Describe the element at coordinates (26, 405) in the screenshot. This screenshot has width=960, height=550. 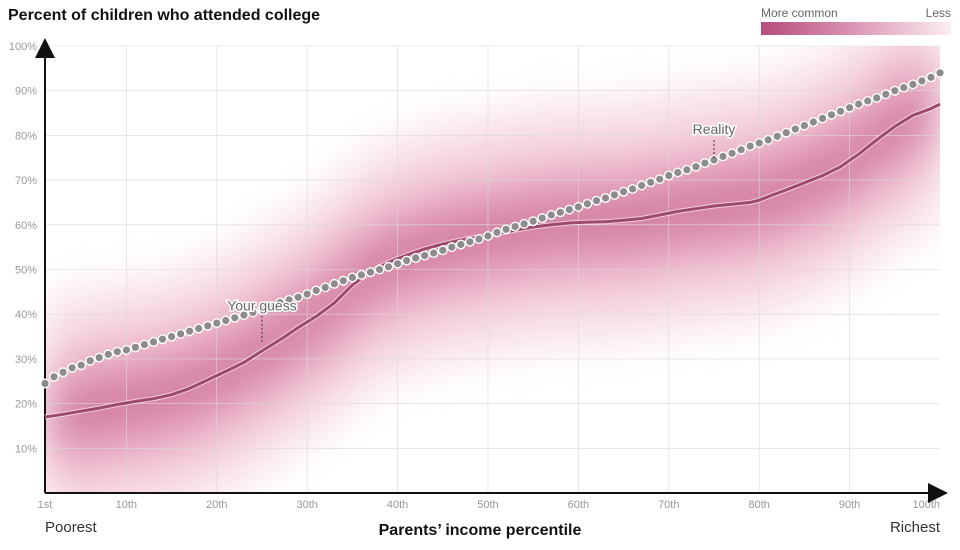
I see `y-tick-label: 20%` at that location.